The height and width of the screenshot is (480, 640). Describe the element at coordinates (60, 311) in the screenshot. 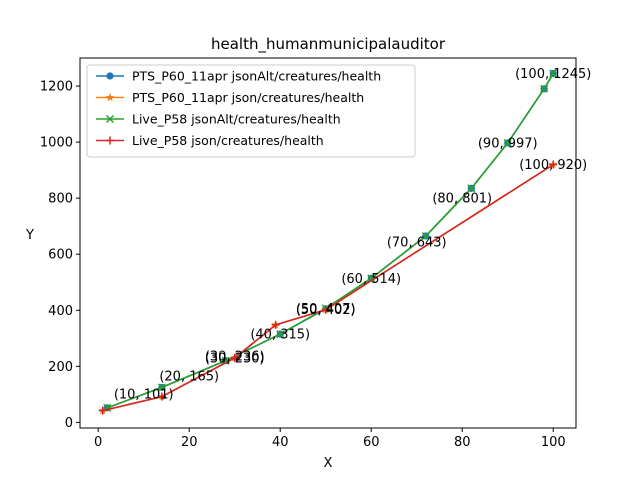

I see `y-tick-label: 400` at that location.